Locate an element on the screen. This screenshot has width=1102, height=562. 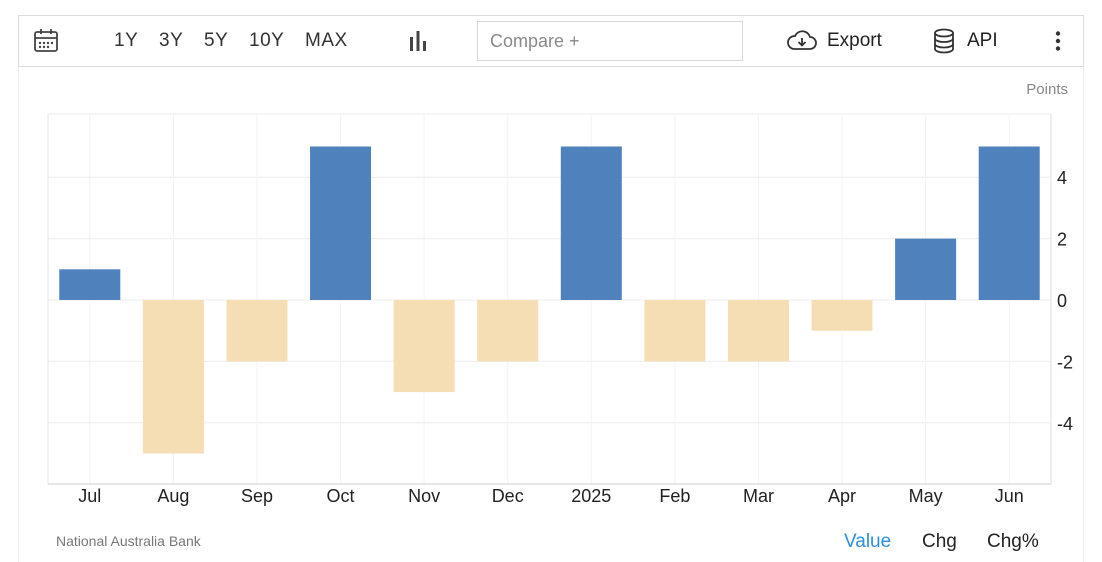
chart-toolbar: 1Y 3Y 5Y 10Y MAX Export API is located at coordinates (551, 41).